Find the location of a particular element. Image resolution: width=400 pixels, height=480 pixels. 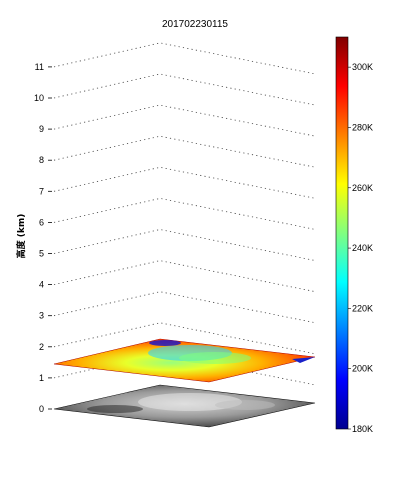

bt-blue-tip is located at coordinates (303, 360).